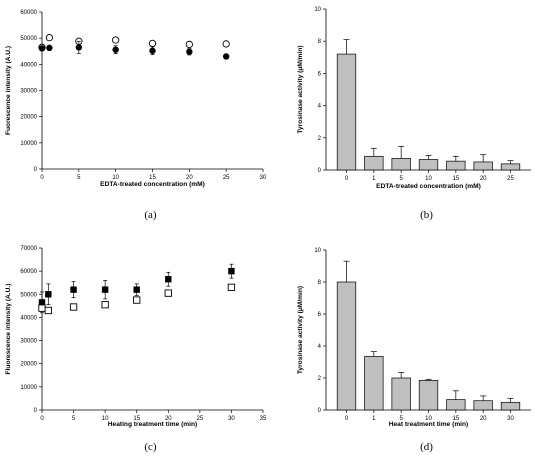 This screenshot has width=550, height=461. Describe the element at coordinates (152, 424) in the screenshot. I see `x-axis-label: Heating treatment time (min)` at that location.